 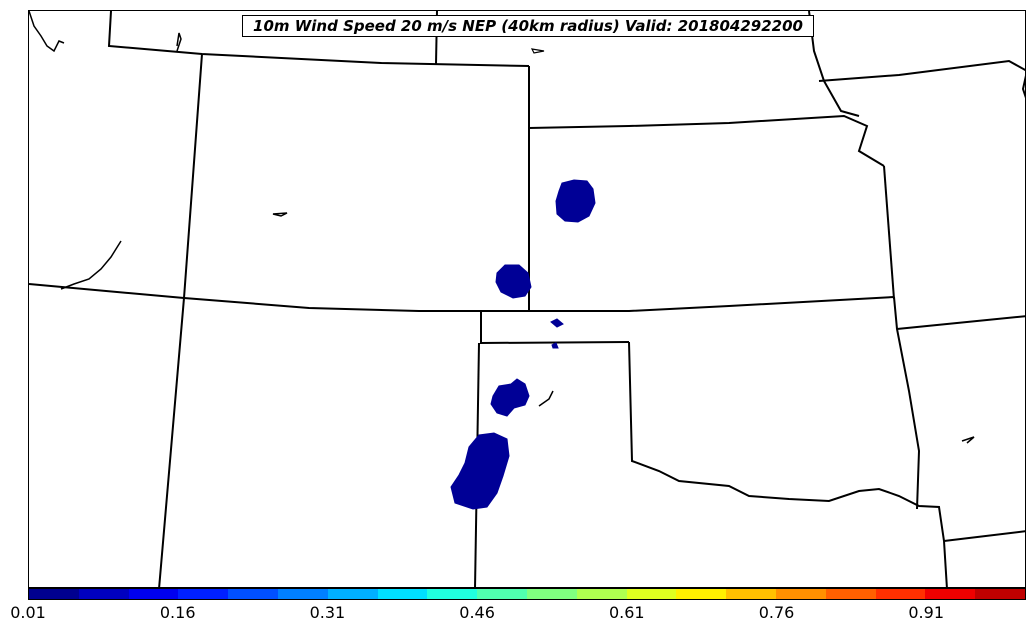 I want to click on boundary-ok-tx, so click(x=788, y=464).